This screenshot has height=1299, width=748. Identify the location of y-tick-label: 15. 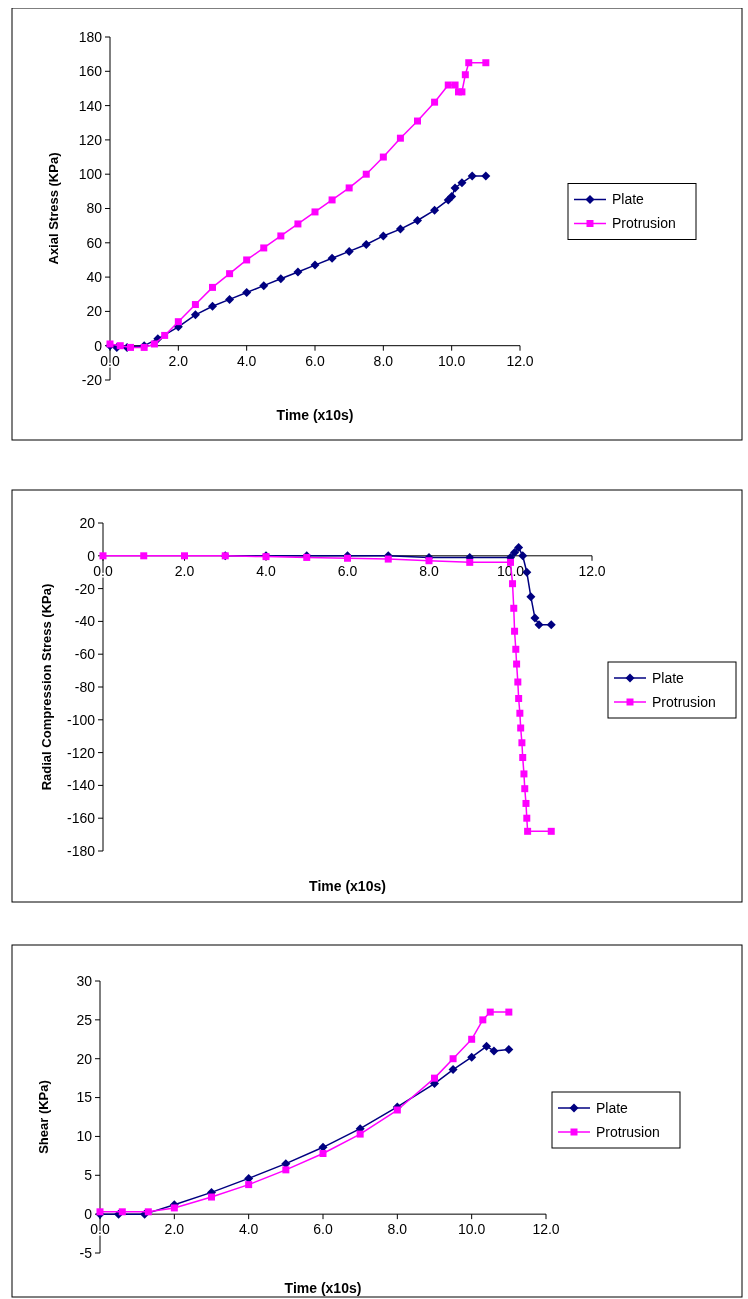
(84, 1097).